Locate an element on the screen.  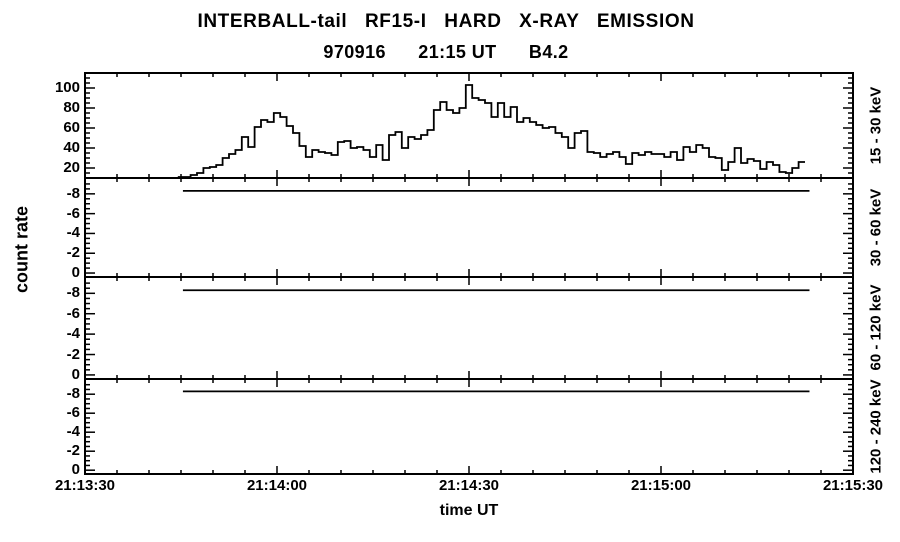
x-tick-label: 21:14:00 is located at coordinates (277, 485).